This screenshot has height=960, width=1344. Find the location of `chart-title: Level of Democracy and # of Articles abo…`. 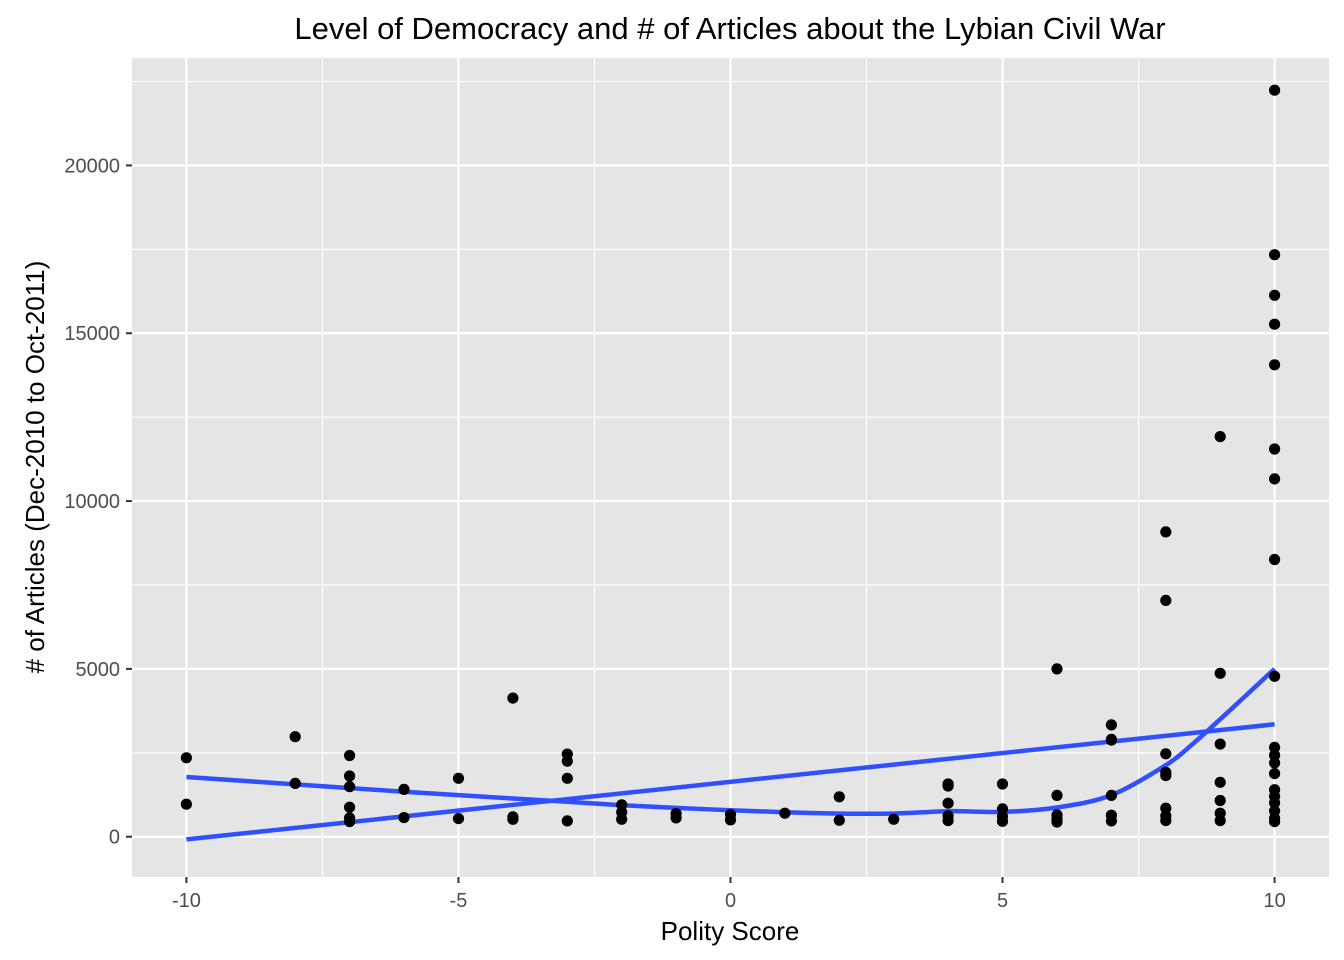

chart-title: Level of Democracy and # of Articles abo… is located at coordinates (729, 28).